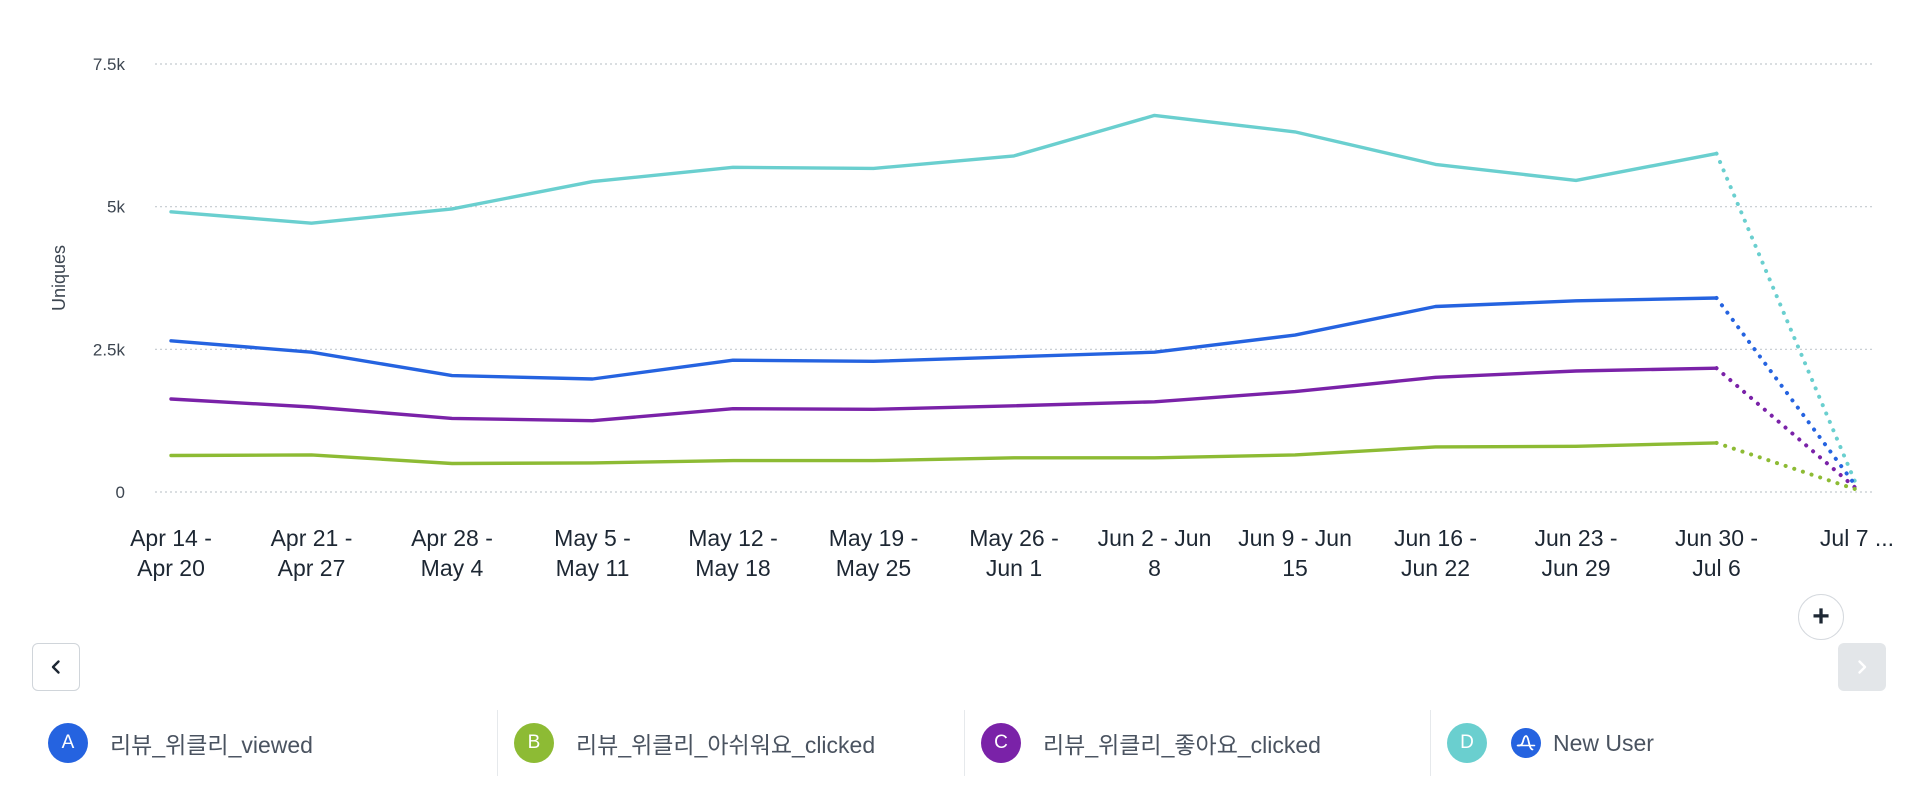 The height and width of the screenshot is (806, 1910). Describe the element at coordinates (1716, 568) in the screenshot. I see `x-tick-label: Jul 6` at that location.